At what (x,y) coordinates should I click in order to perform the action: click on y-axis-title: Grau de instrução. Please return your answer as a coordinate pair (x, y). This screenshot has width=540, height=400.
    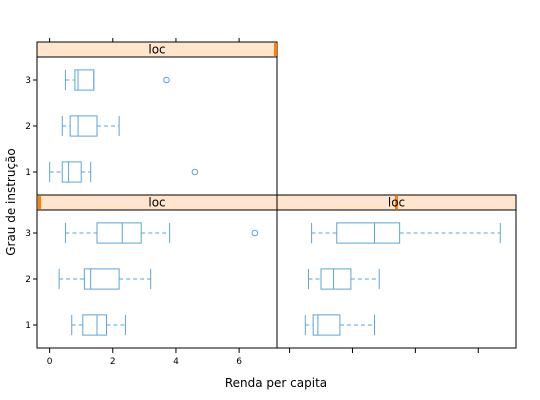
    Looking at the image, I should click on (11, 202).